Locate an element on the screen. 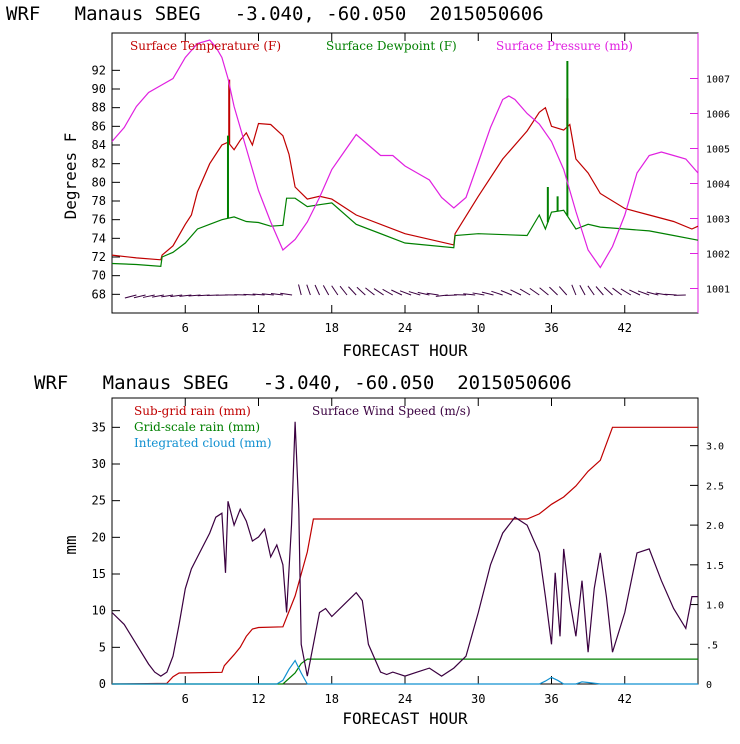 The image size is (740, 744). legend-entry: Surface Dewpoint (F) is located at coordinates (391, 46).